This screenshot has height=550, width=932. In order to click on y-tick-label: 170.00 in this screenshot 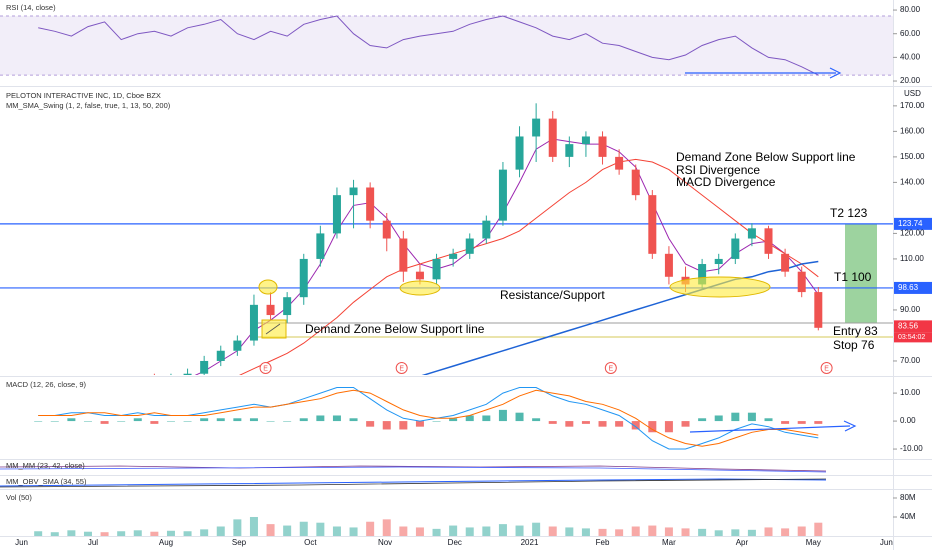, I will do `click(912, 105)`.